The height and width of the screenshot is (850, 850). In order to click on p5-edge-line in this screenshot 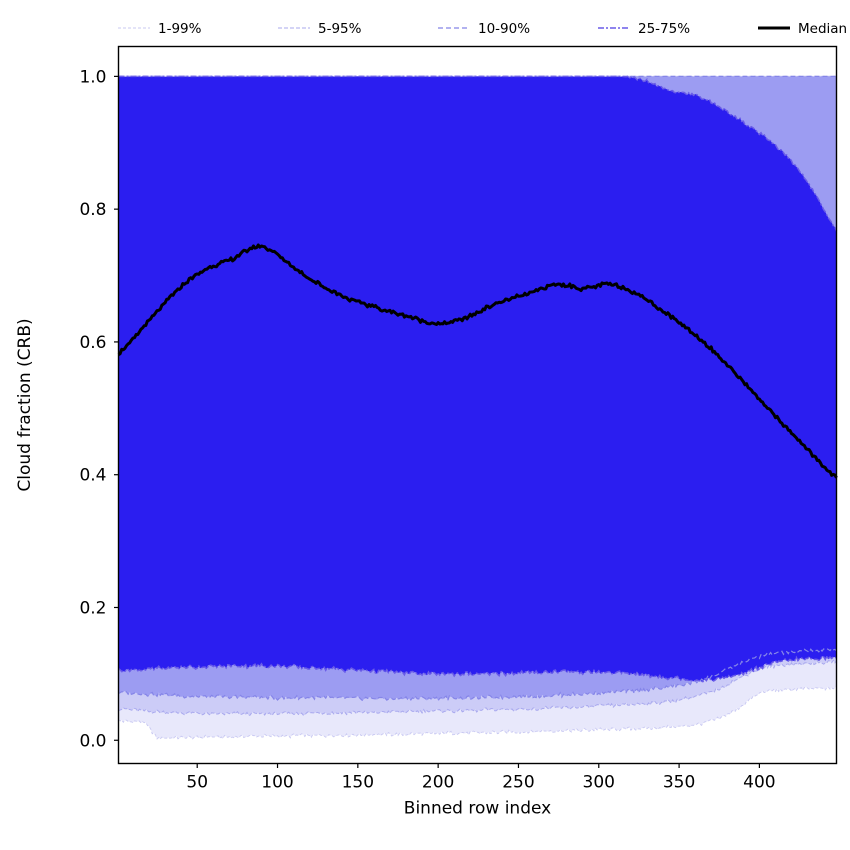, I will do `click(477, 687)`.